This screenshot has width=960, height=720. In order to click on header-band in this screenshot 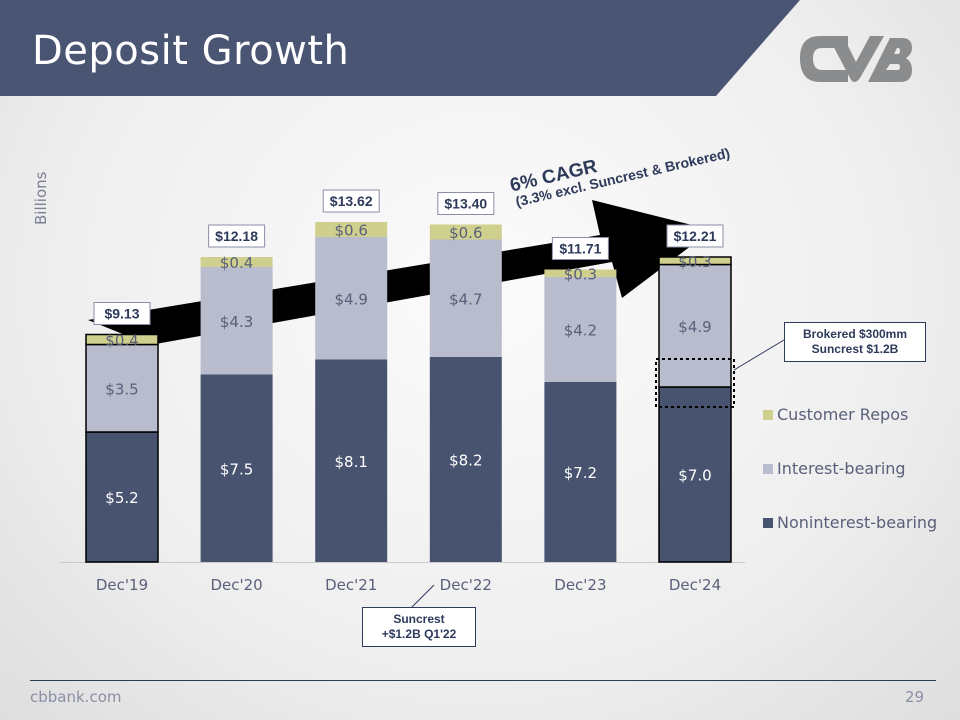, I will do `click(400, 48)`.